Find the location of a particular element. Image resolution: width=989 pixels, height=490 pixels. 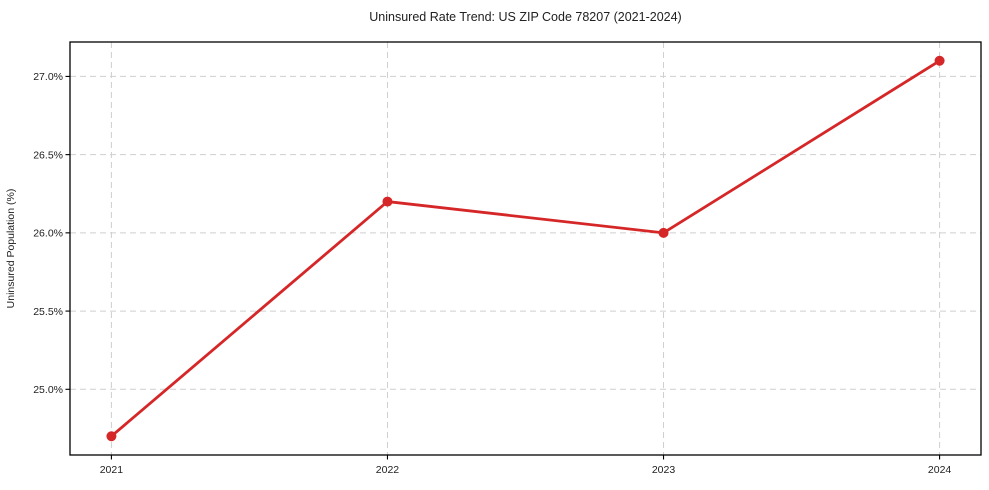

y-tick-label: 27.0% is located at coordinates (48, 77).